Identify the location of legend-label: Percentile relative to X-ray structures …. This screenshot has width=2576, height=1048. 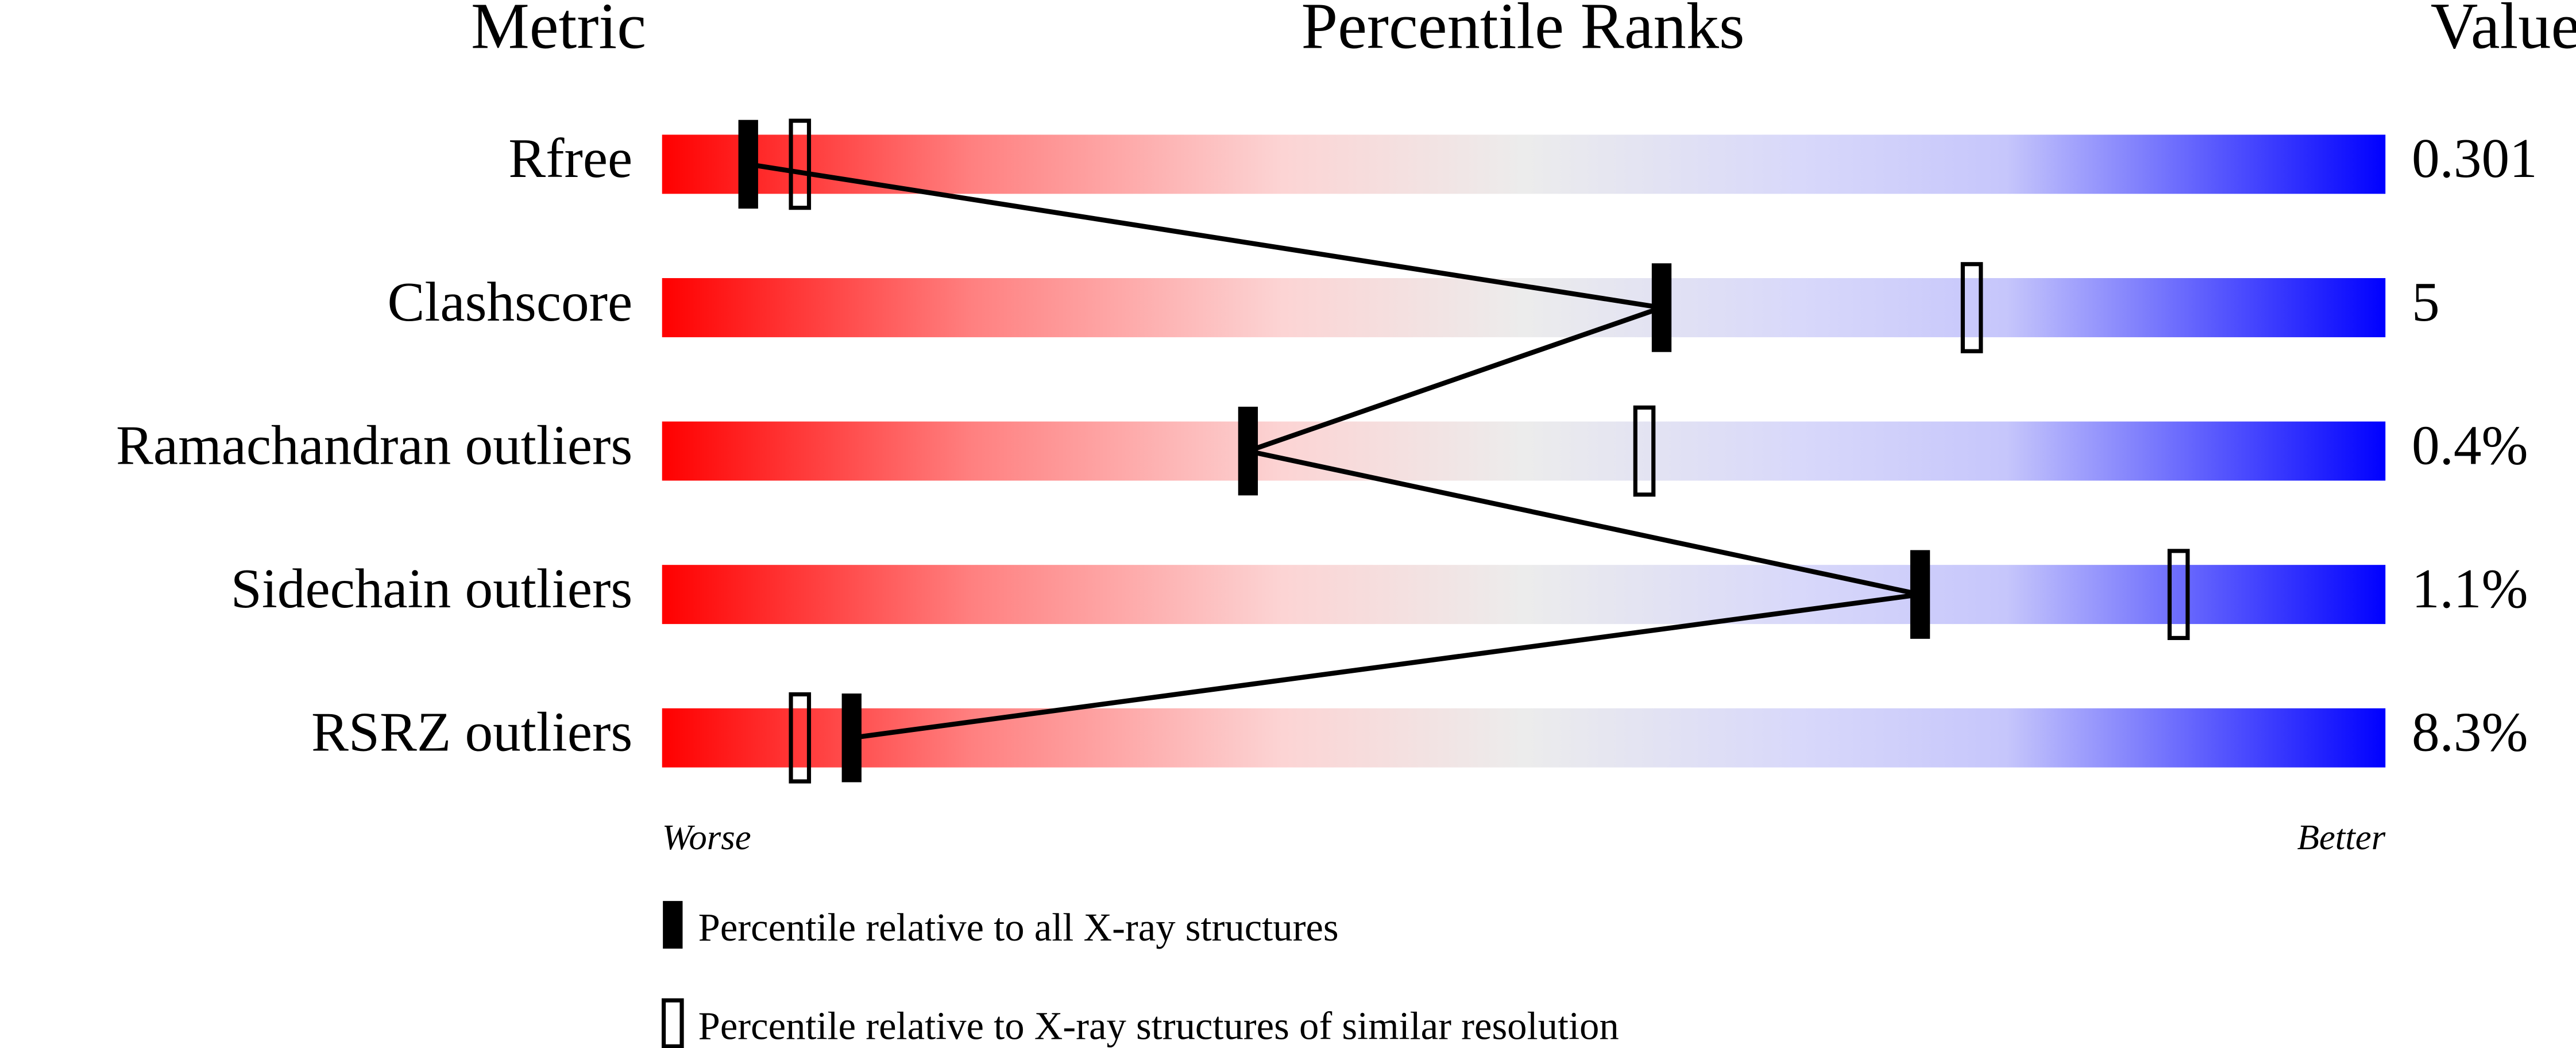
(1158, 1025).